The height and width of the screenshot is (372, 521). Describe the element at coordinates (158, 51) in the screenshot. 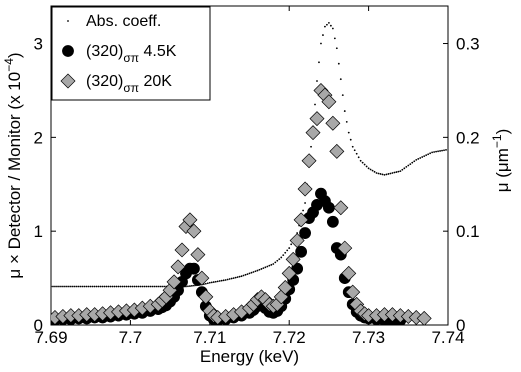

I see `legend-label-suffix: 4.5K` at that location.